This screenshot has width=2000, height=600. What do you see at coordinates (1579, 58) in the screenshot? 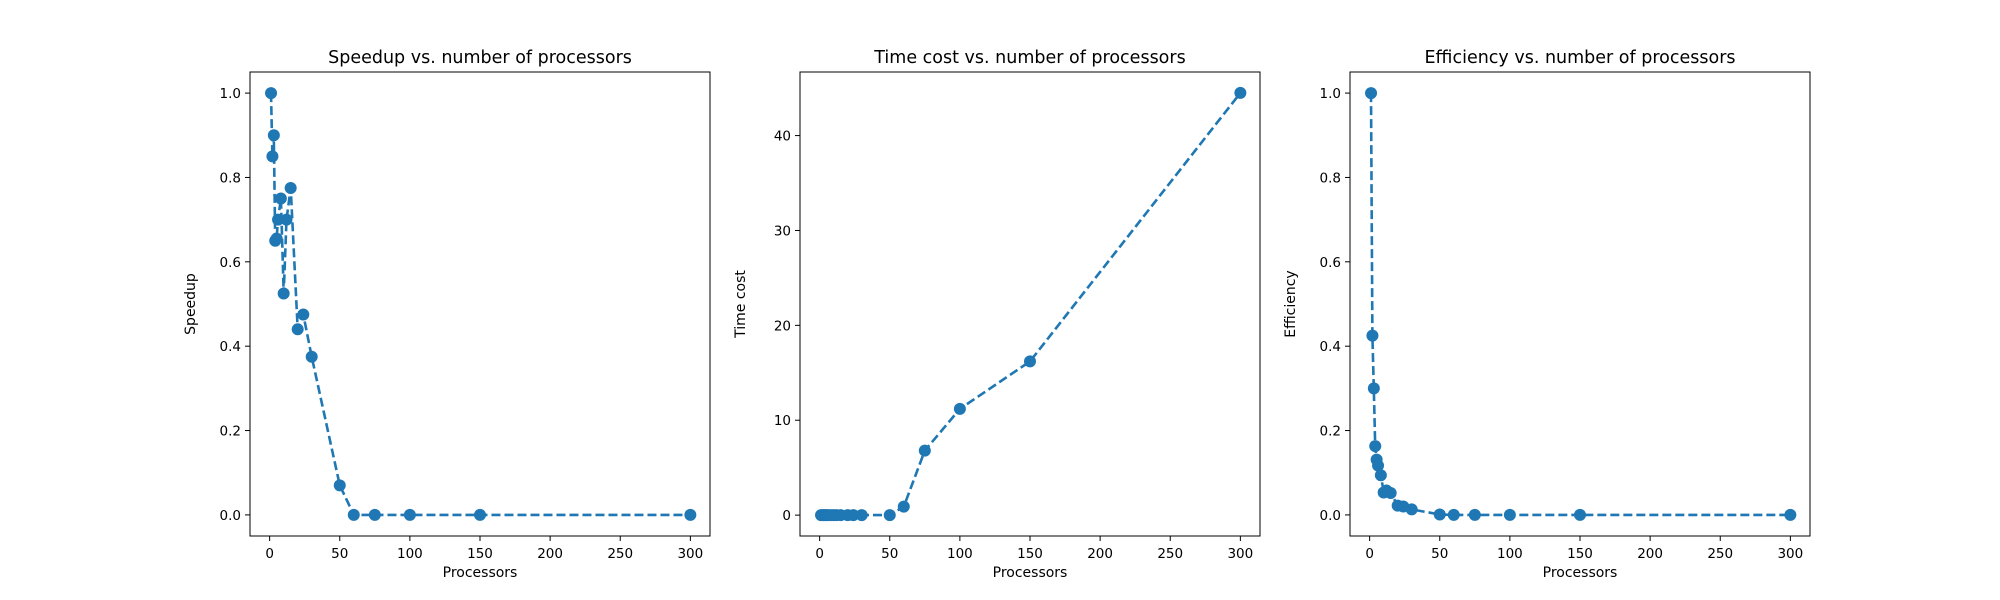
I see `chart-title: Efficiency vs. number of processors` at bounding box center [1579, 58].